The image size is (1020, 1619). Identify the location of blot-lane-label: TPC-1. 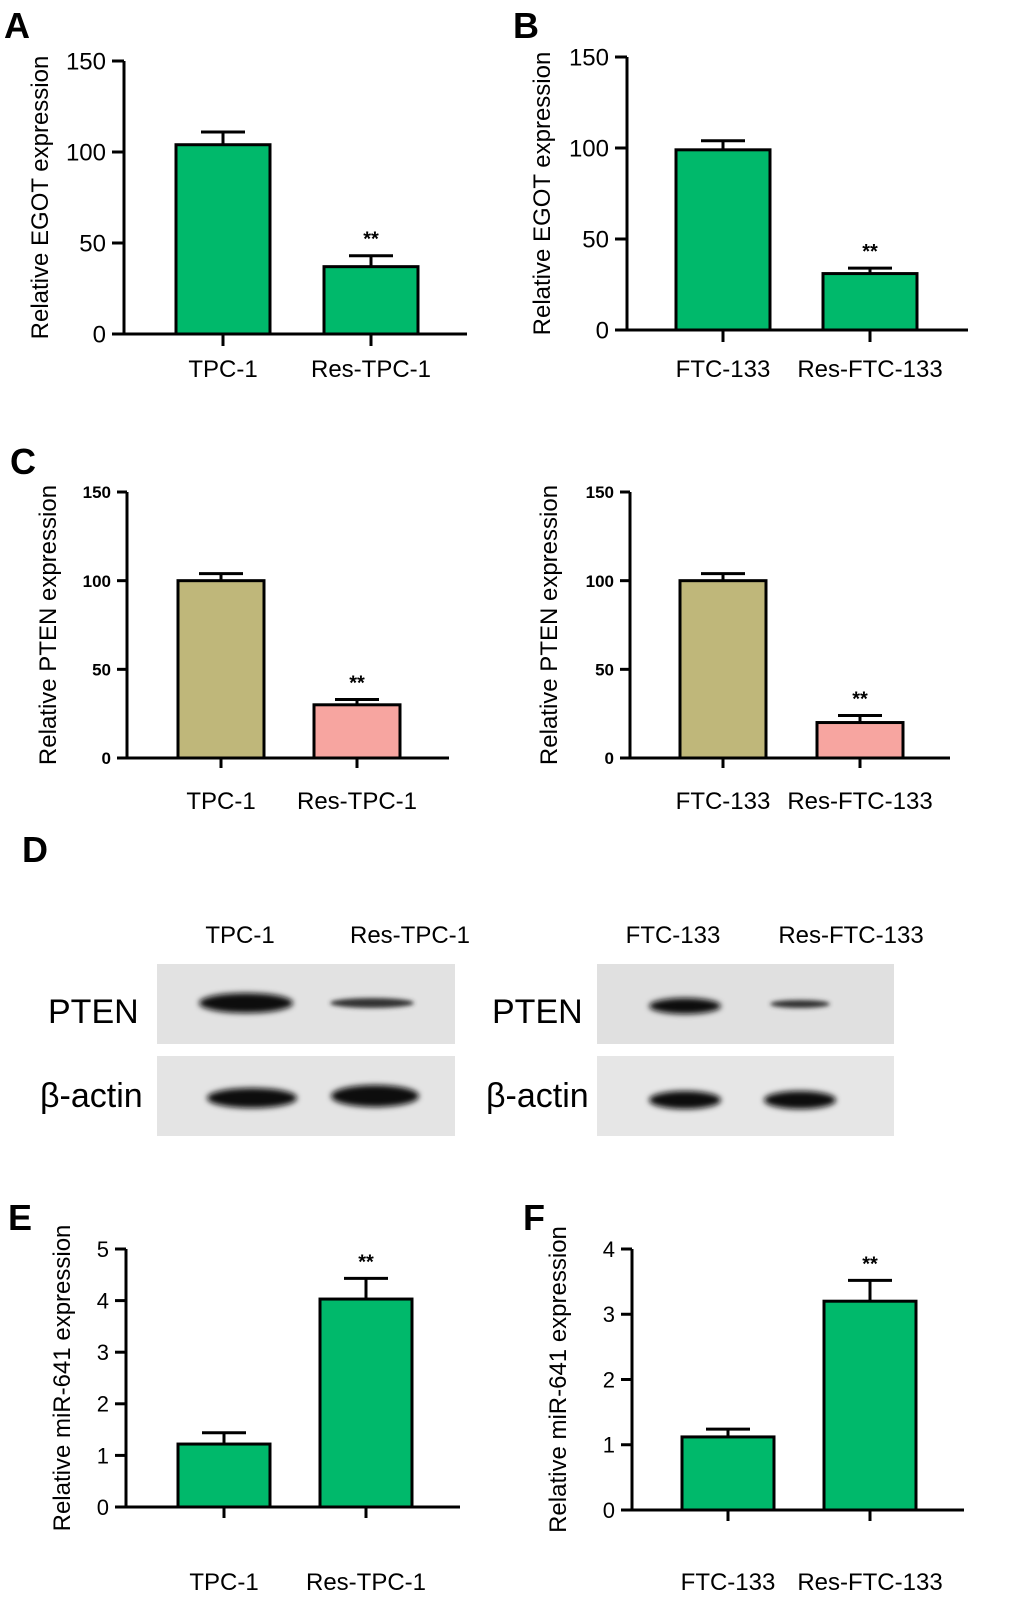
(239, 935).